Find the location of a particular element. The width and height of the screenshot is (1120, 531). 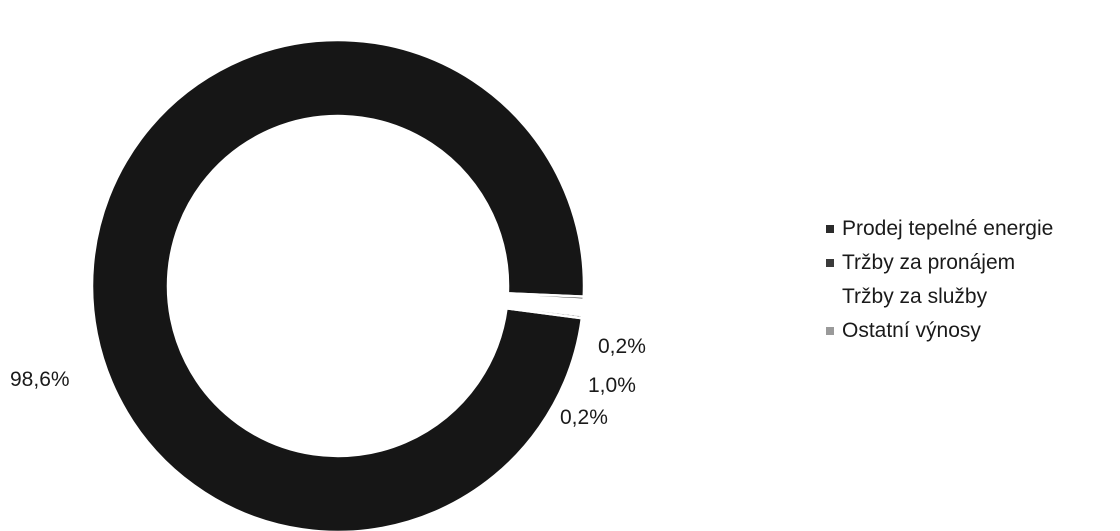

legend-item-ostatni-vynosy: Ostatní výnosy is located at coordinates (939, 331).